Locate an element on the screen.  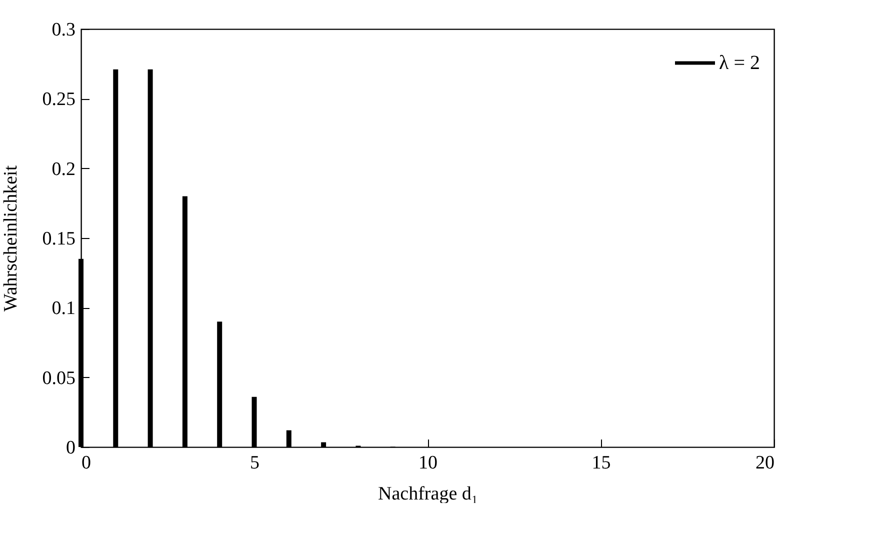
y-tick-label: 0.15 is located at coordinates (59, 239).